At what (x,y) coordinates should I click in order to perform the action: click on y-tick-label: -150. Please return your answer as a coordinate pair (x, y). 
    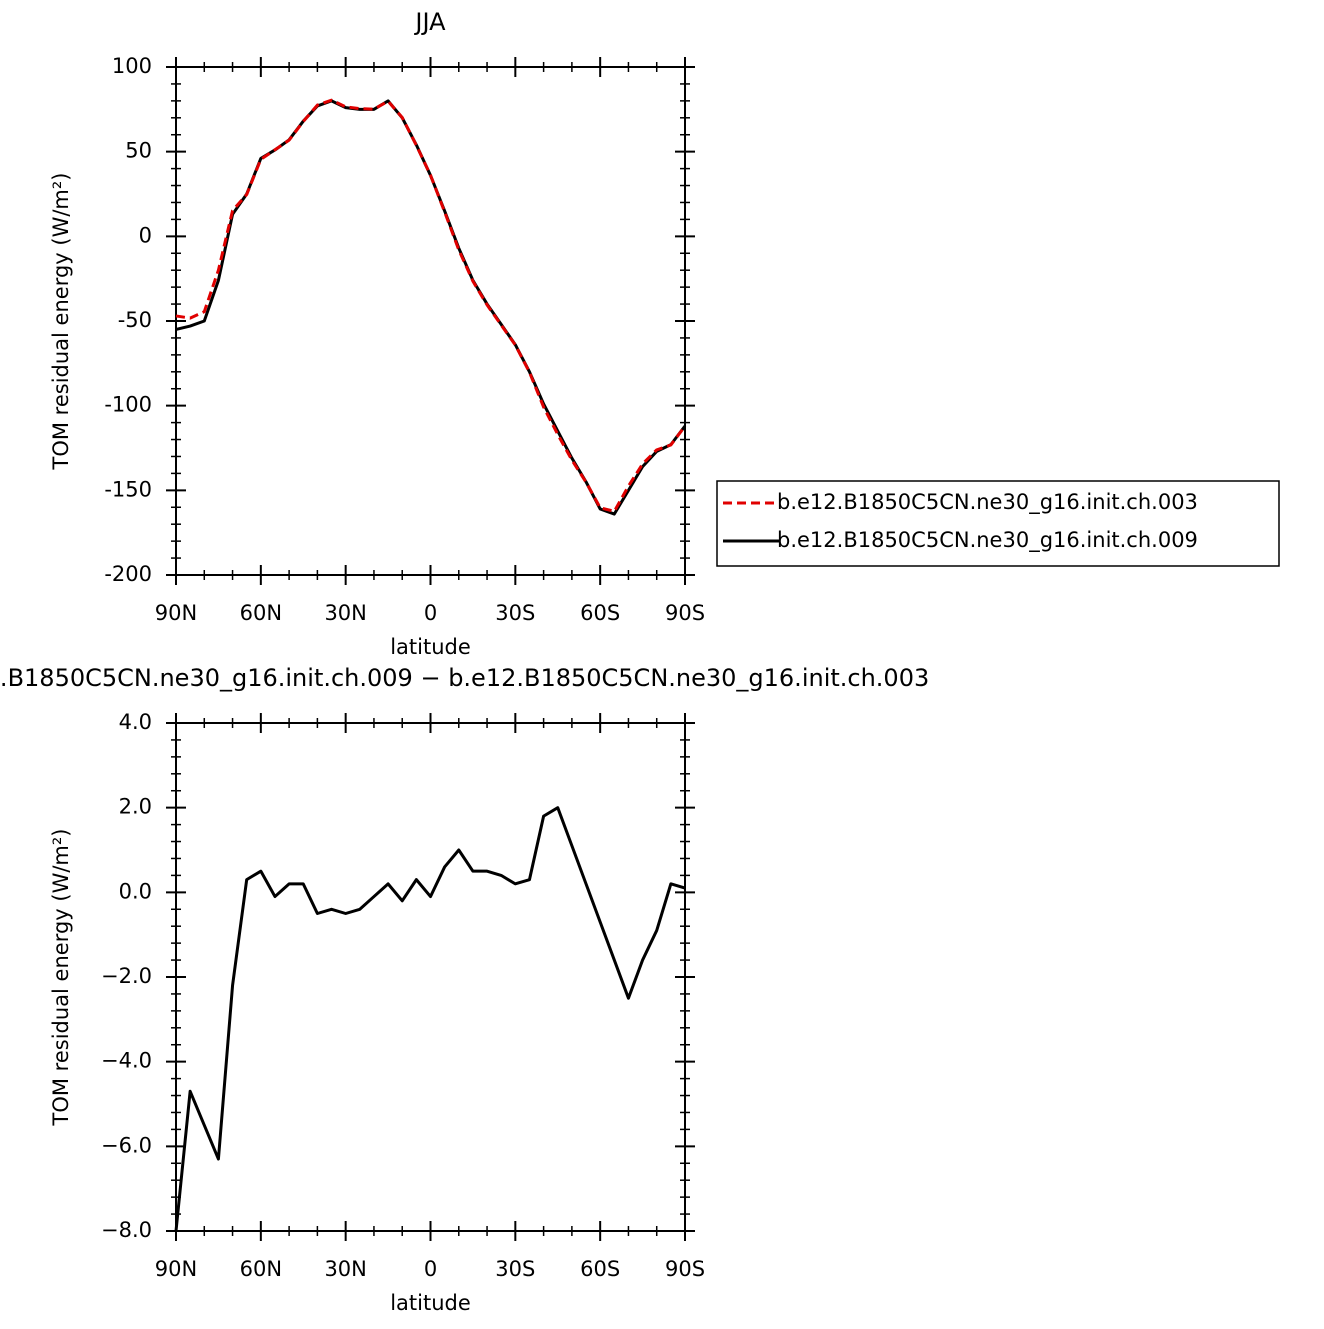
    Looking at the image, I should click on (128, 489).